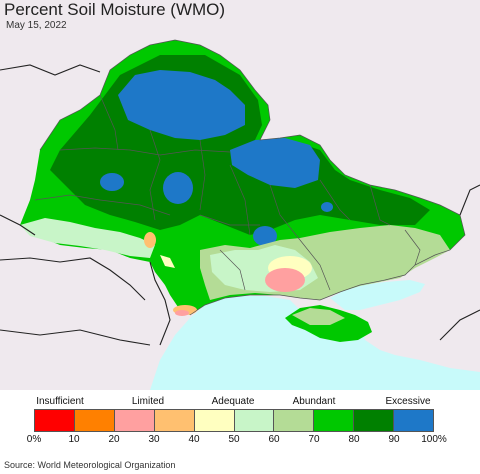 Image resolution: width=480 pixels, height=474 pixels. What do you see at coordinates (233, 401) in the screenshot?
I see `legend-category-adequate: Adequate` at bounding box center [233, 401].